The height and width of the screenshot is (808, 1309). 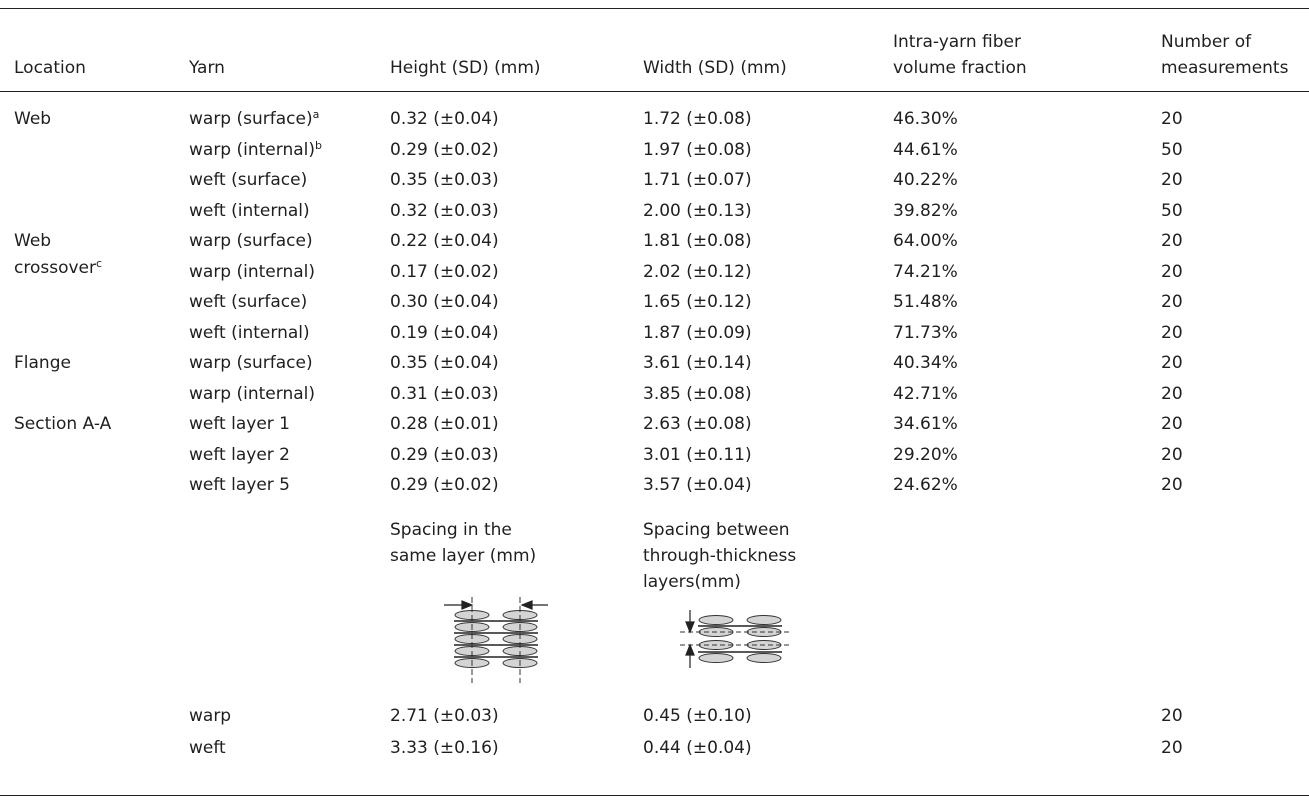 I want to click on volume-fraction-cell: 40.22%, so click(x=925, y=180).